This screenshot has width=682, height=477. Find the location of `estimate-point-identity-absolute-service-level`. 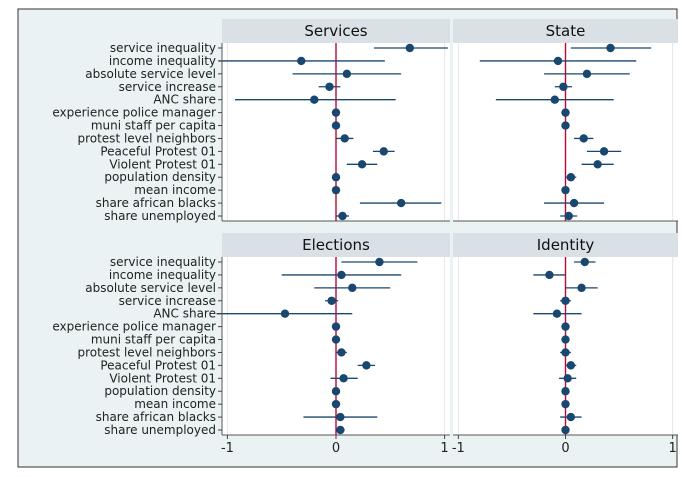

estimate-point-identity-absolute-service-level is located at coordinates (581, 288).